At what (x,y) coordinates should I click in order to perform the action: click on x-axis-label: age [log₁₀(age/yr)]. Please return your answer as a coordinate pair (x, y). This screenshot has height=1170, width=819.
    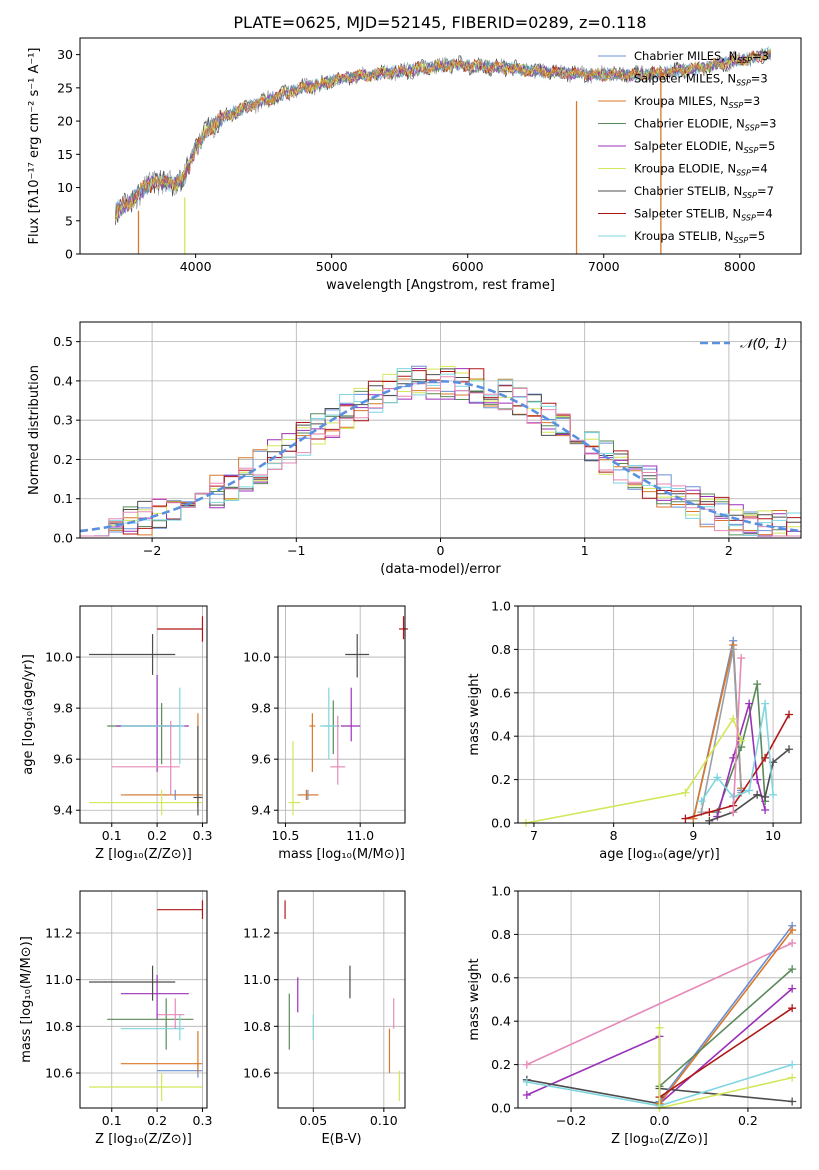
    Looking at the image, I should click on (659, 854).